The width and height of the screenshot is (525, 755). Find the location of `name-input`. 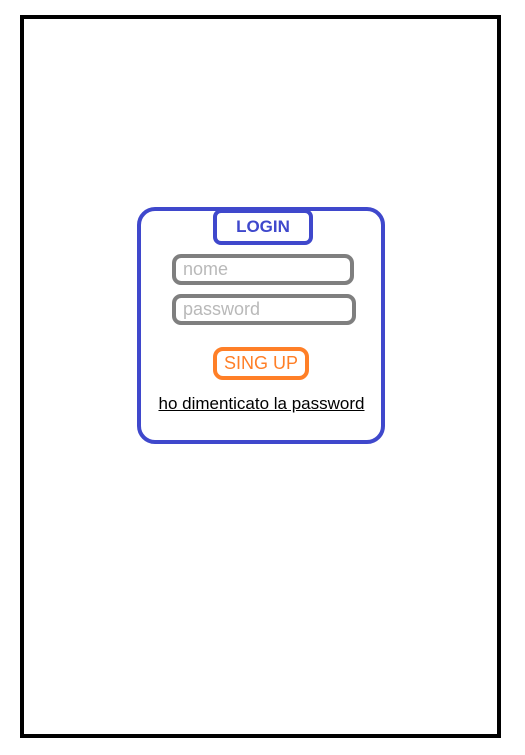

name-input is located at coordinates (263, 269).